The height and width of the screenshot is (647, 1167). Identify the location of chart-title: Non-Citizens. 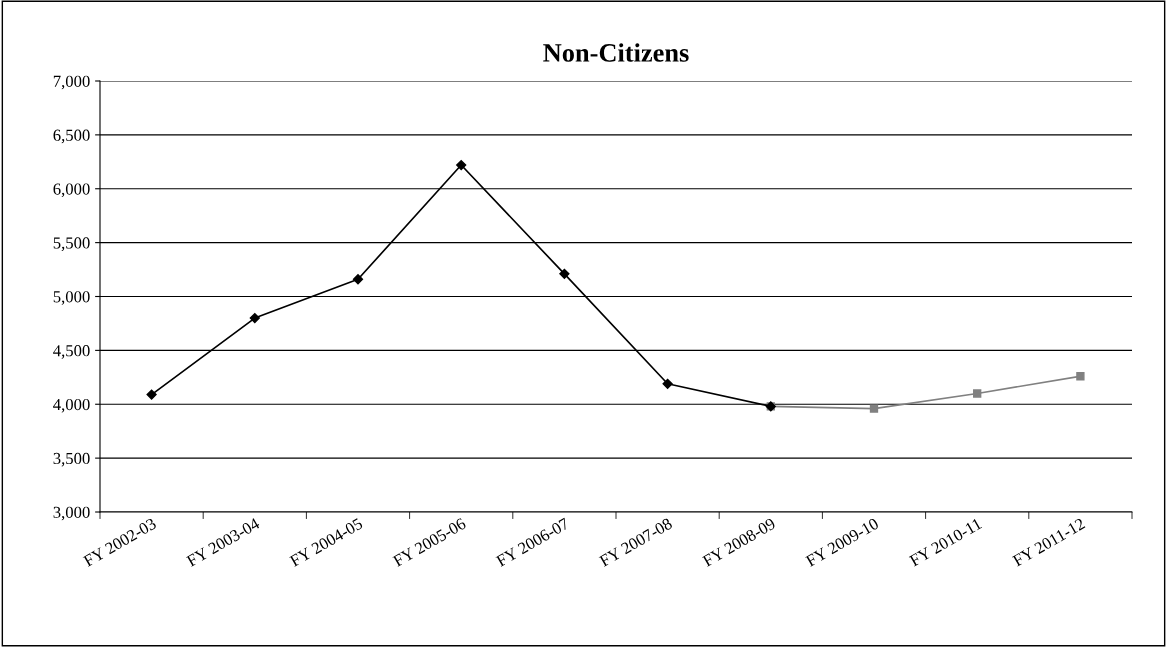
(616, 52).